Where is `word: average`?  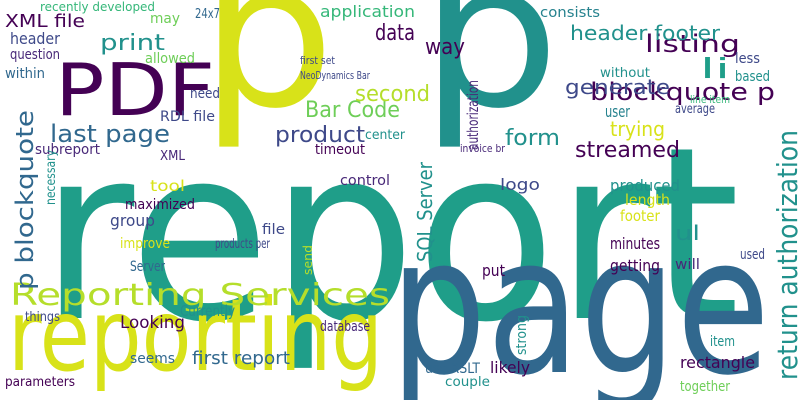
word: average is located at coordinates (695, 109).